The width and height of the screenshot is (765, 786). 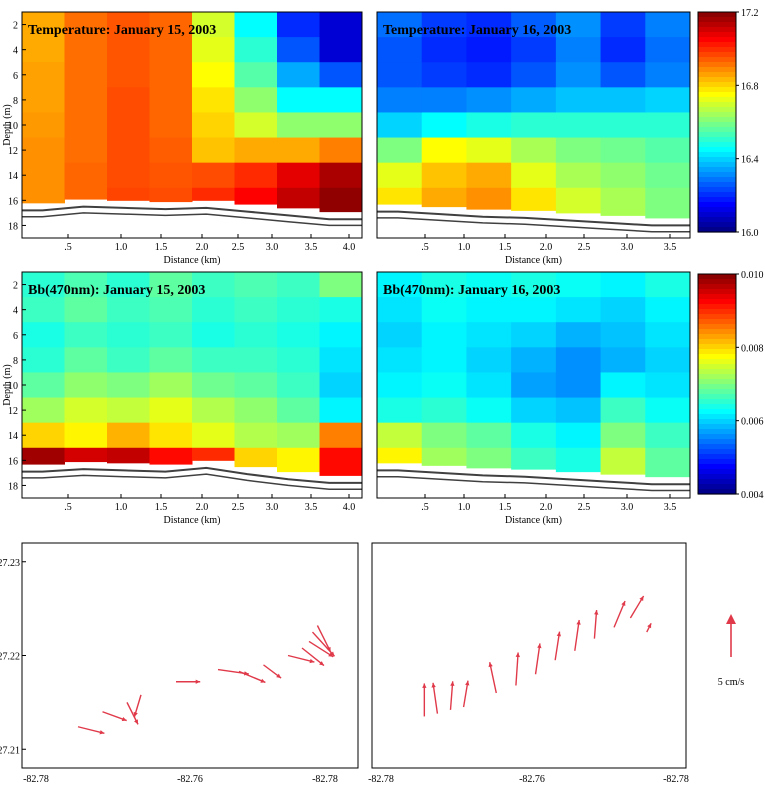 I want to click on y-tick-label: 27.21, so click(x=10, y=750).